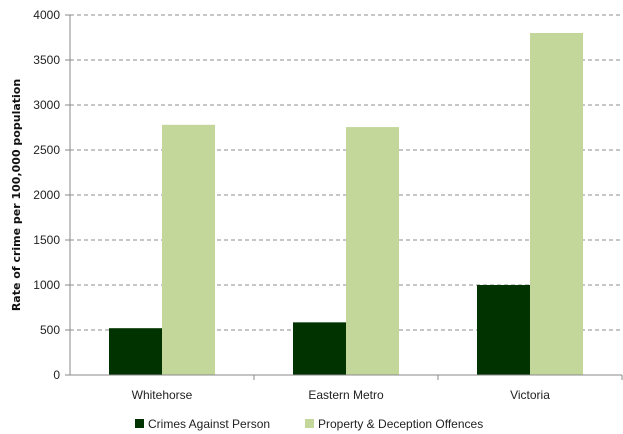 This screenshot has height=434, width=623. I want to click on bar-property-deception-victoria, so click(556, 204).